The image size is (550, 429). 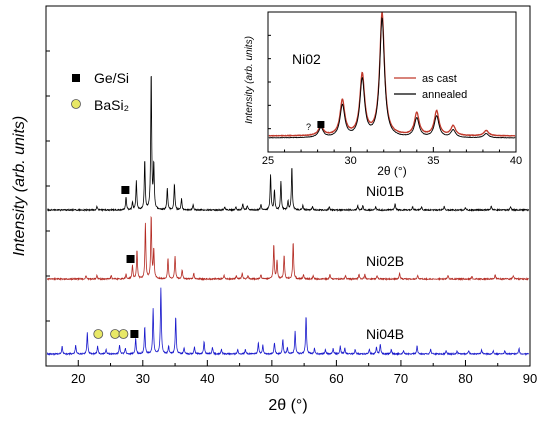 What do you see at coordinates (268, 161) in the screenshot?
I see `inset-x-tick-label-25: 25` at bounding box center [268, 161].